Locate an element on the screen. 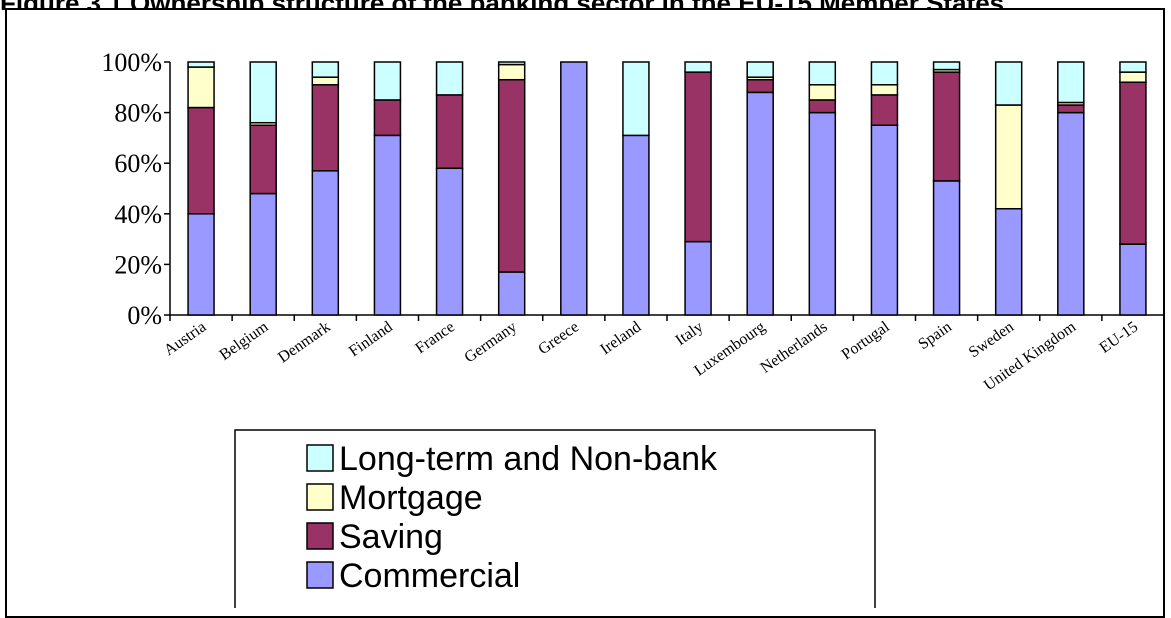 The height and width of the screenshot is (618, 1171). bar-segment-commercial-luxembourg is located at coordinates (760, 203).